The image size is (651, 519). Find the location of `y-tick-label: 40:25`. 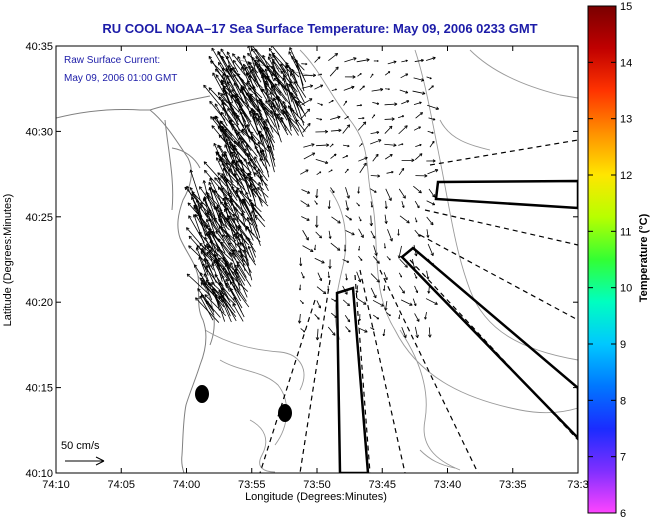

y-tick-label: 40:25 is located at coordinates (39, 218).